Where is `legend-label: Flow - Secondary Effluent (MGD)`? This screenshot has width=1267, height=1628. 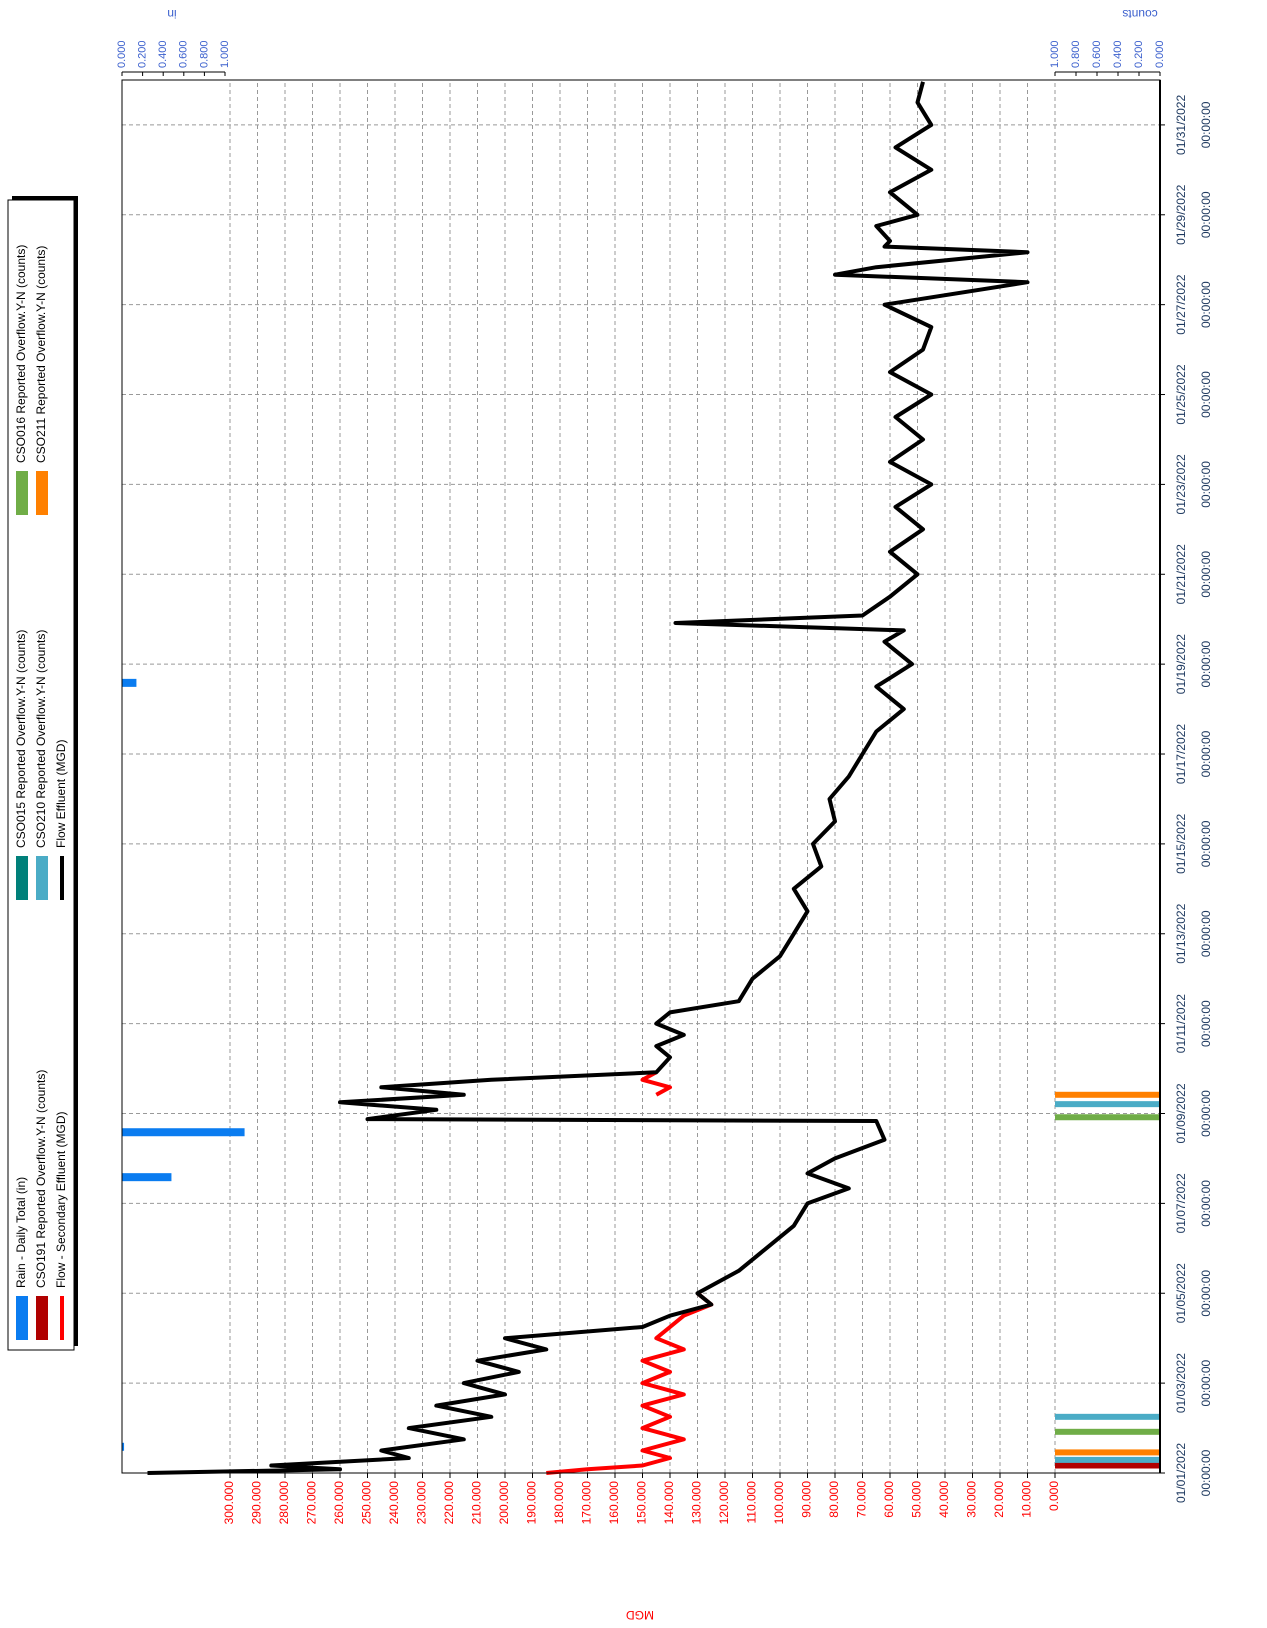 legend-label: Flow - Secondary Effluent (MGD) is located at coordinates (61, 1199).